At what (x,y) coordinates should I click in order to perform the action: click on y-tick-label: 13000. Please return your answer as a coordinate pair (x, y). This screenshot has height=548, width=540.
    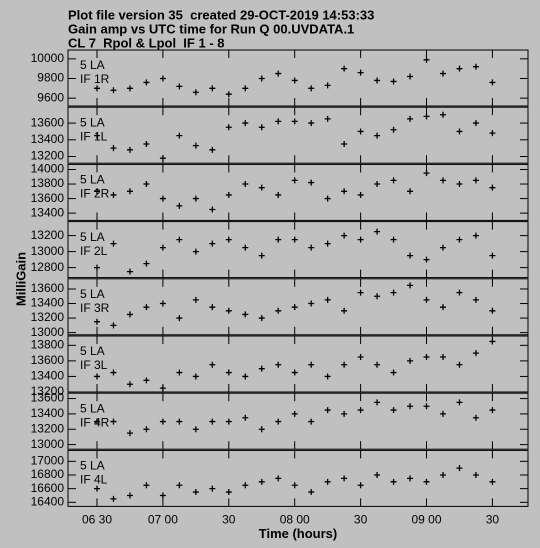
    Looking at the image, I should click on (48, 444).